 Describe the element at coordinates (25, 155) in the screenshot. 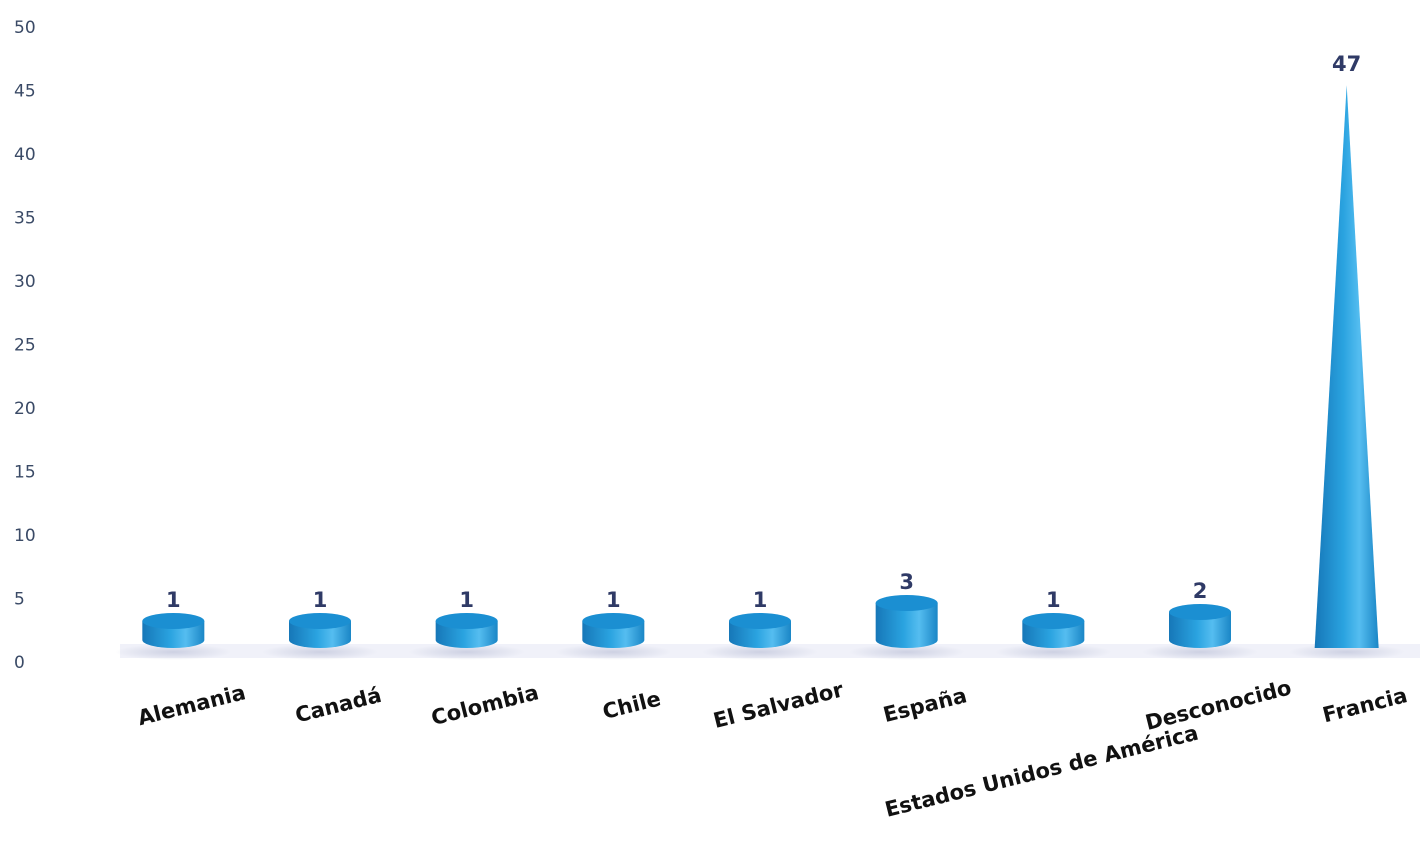

I see `y-tick-label: 40` at that location.